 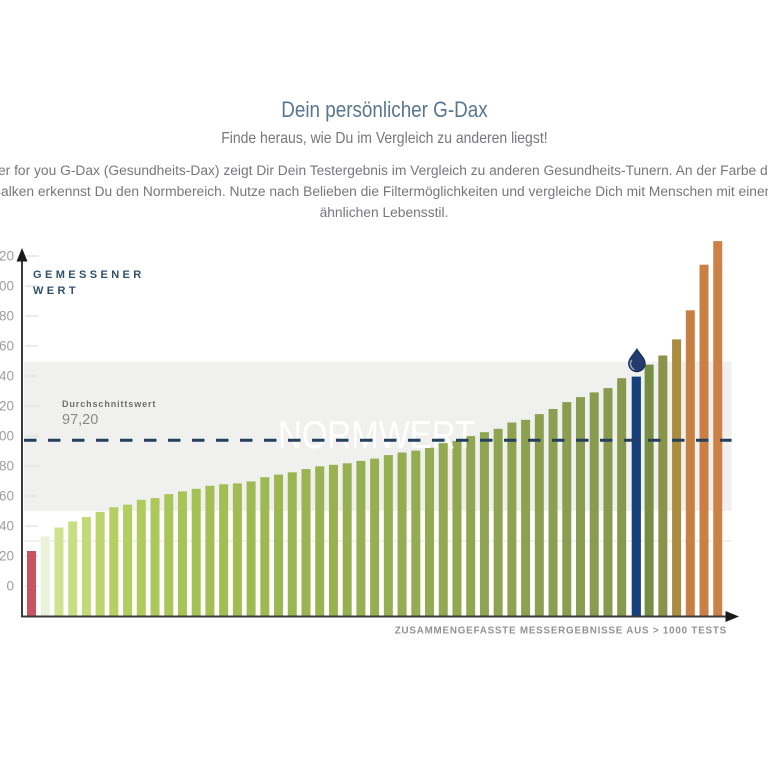 What do you see at coordinates (7, 526) in the screenshot?
I see `svg-text: 40` at bounding box center [7, 526].